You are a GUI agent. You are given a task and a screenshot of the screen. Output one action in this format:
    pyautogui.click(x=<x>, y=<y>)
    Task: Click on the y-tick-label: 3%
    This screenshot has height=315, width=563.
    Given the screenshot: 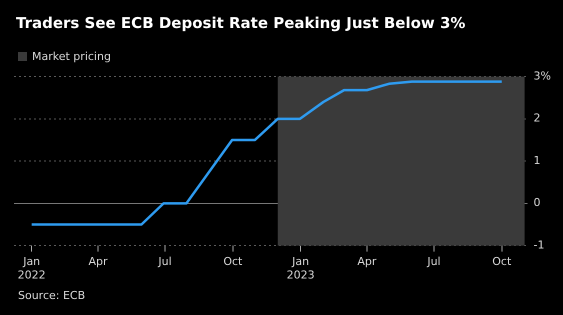 What is the action you would take?
    pyautogui.click(x=542, y=75)
    